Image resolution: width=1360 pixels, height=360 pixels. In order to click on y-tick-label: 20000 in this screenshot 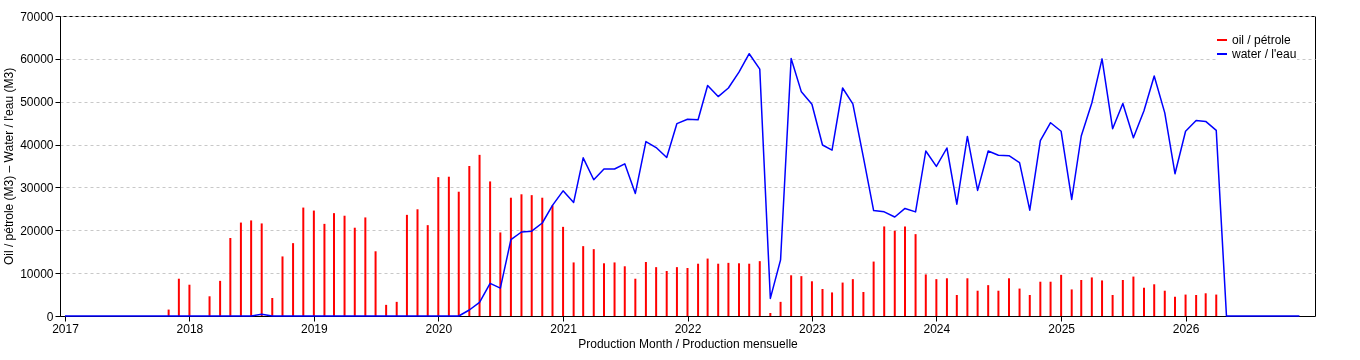, I will do `click(37, 230)`.